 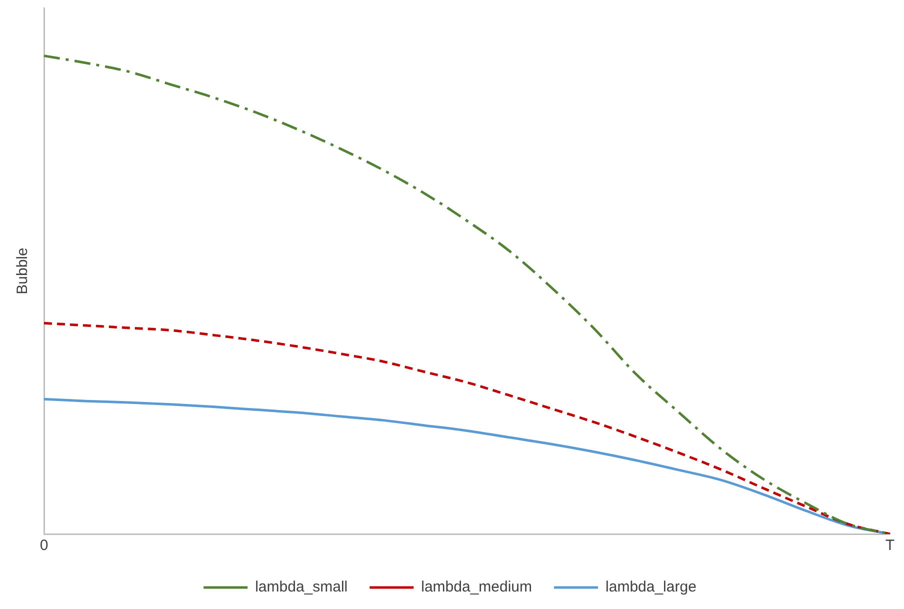 What do you see at coordinates (651, 587) in the screenshot?
I see `legend-label: lambda_large` at bounding box center [651, 587].